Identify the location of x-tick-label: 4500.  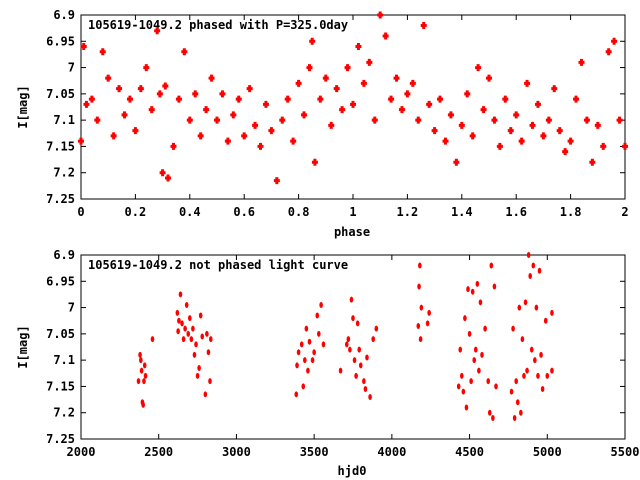
(469, 452).